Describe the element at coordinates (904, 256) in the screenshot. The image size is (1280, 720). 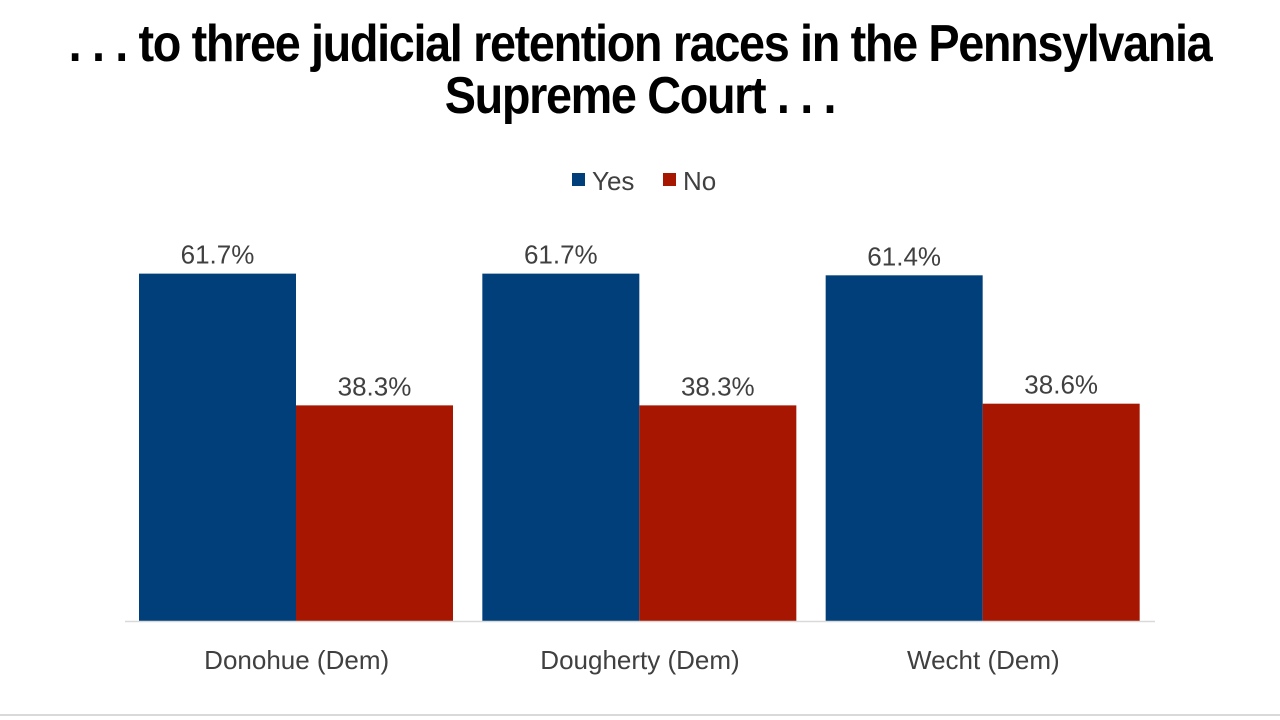
I see `data-label-yes-3: 61.4%` at that location.